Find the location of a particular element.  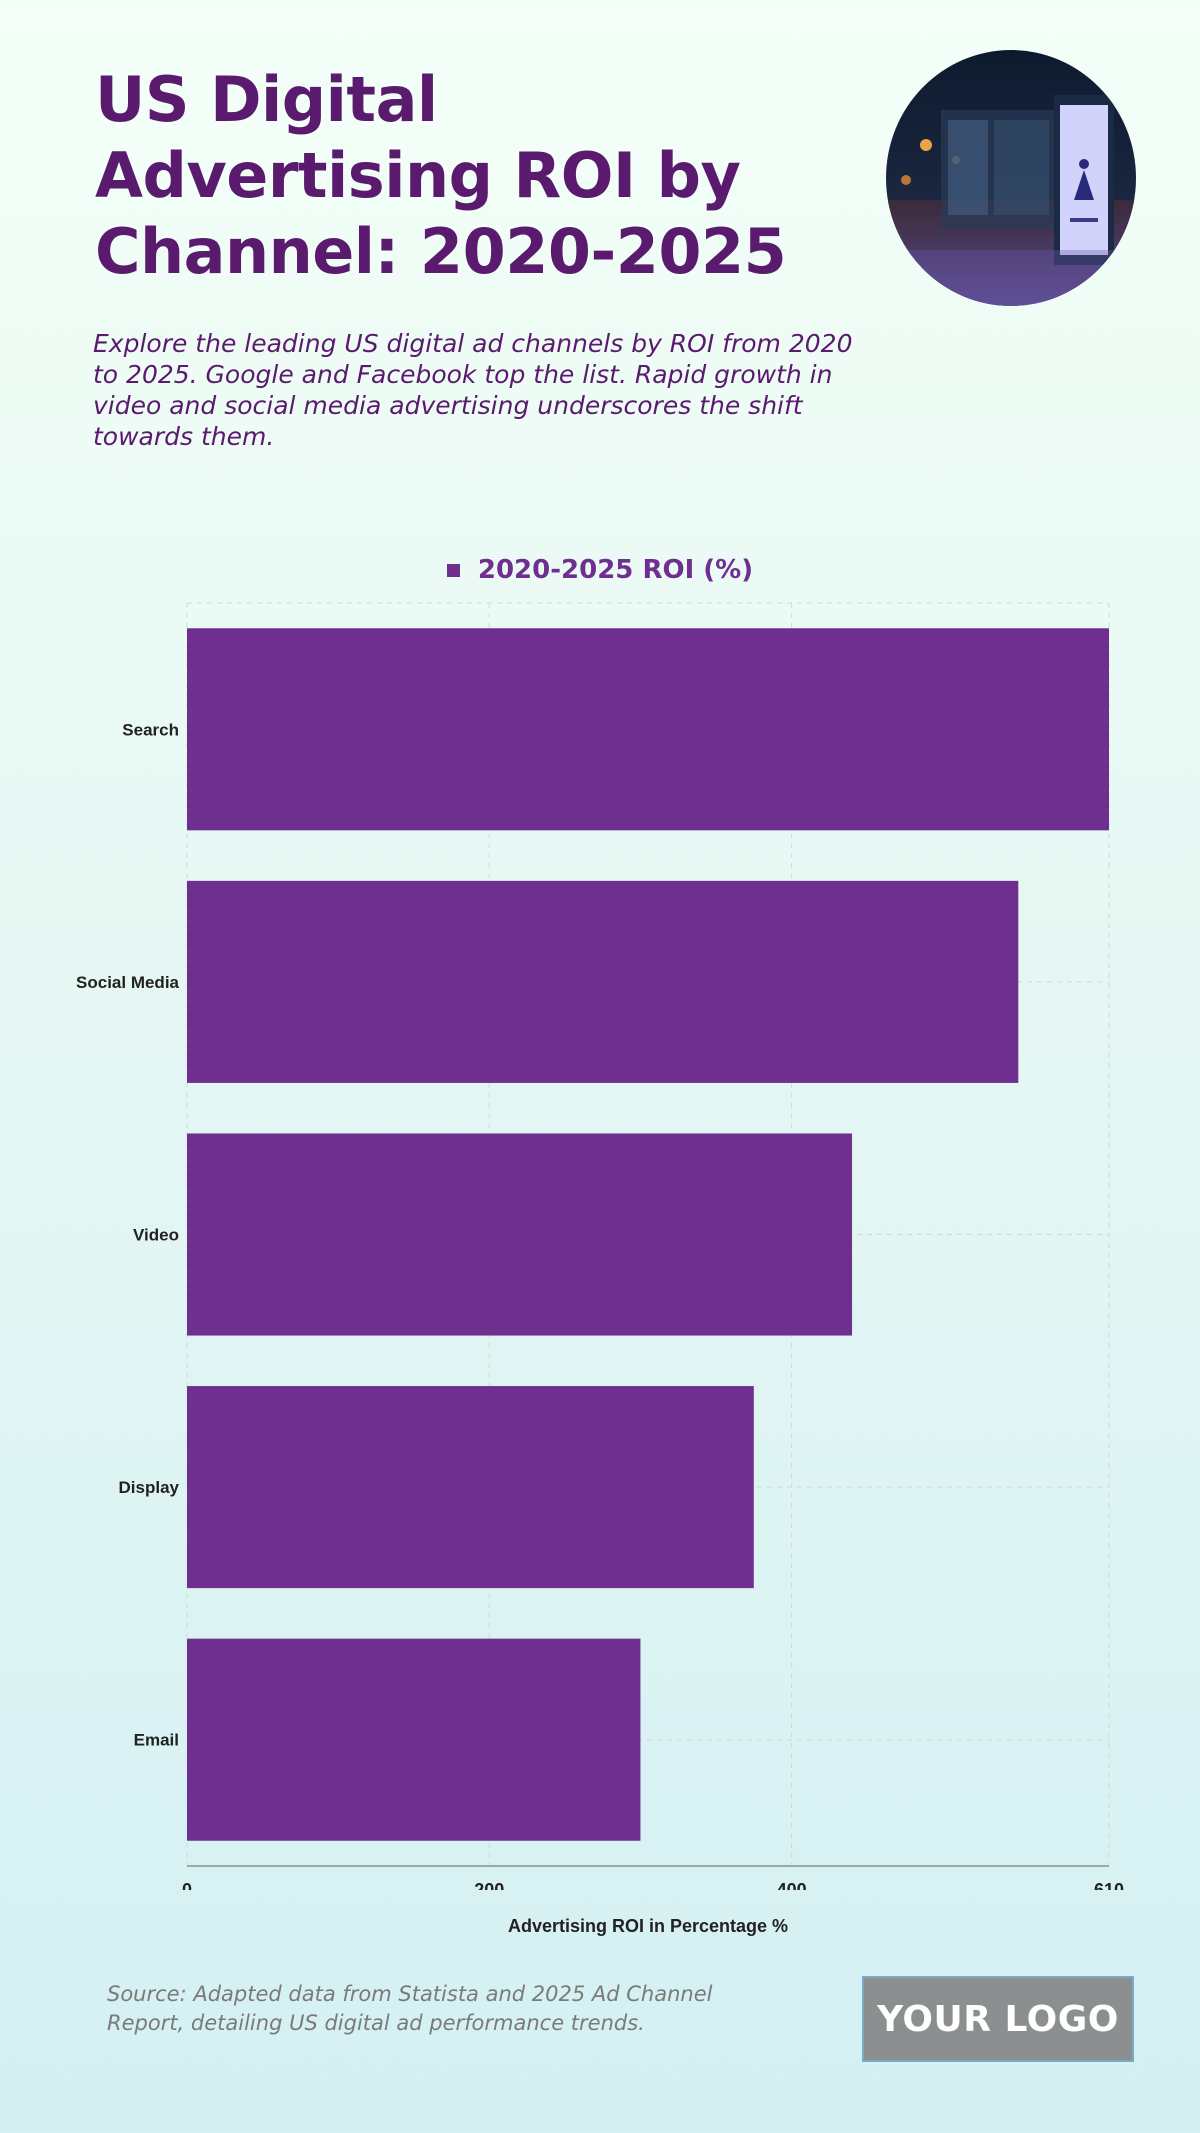

x-tick-label: 400 is located at coordinates (792, 1885).